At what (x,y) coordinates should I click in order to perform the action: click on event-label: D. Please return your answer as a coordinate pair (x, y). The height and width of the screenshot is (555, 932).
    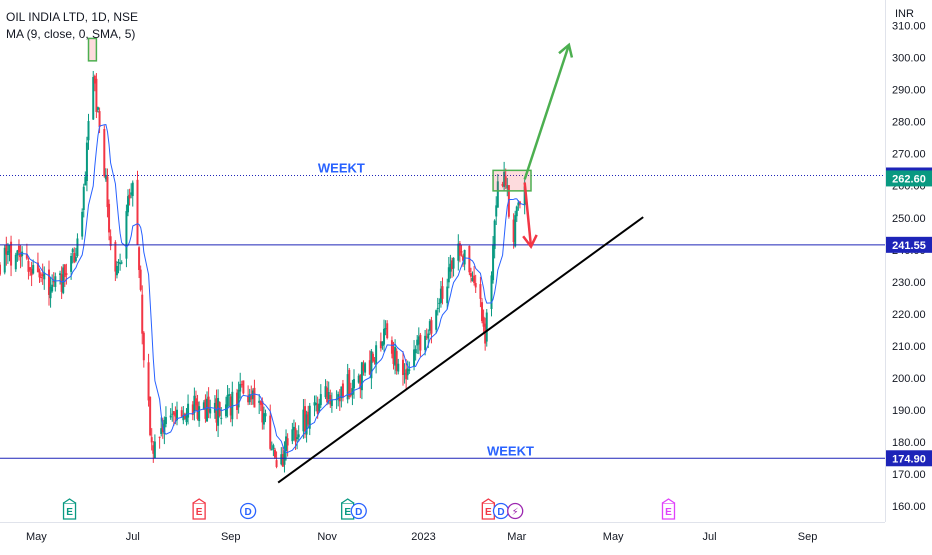
    Looking at the image, I should click on (500, 512).